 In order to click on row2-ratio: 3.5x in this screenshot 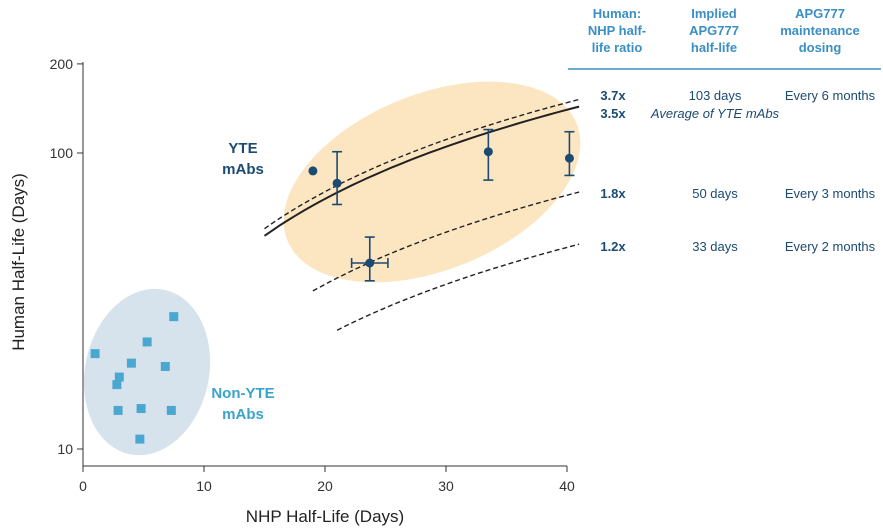, I will do `click(613, 113)`.